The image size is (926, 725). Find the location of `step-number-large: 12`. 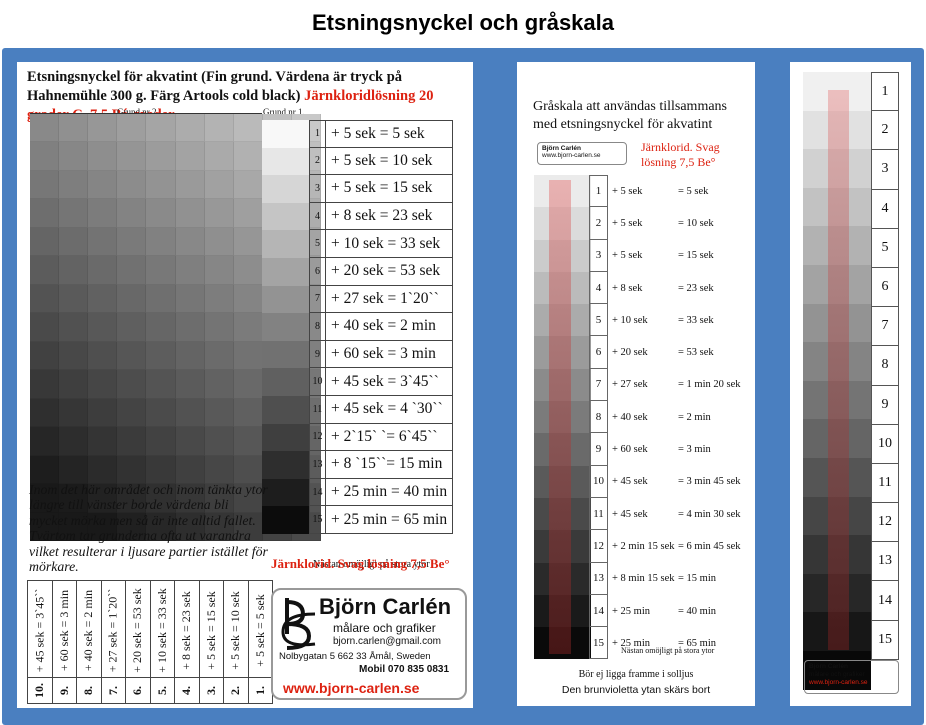

step-number-large: 12 is located at coordinates (885, 523).